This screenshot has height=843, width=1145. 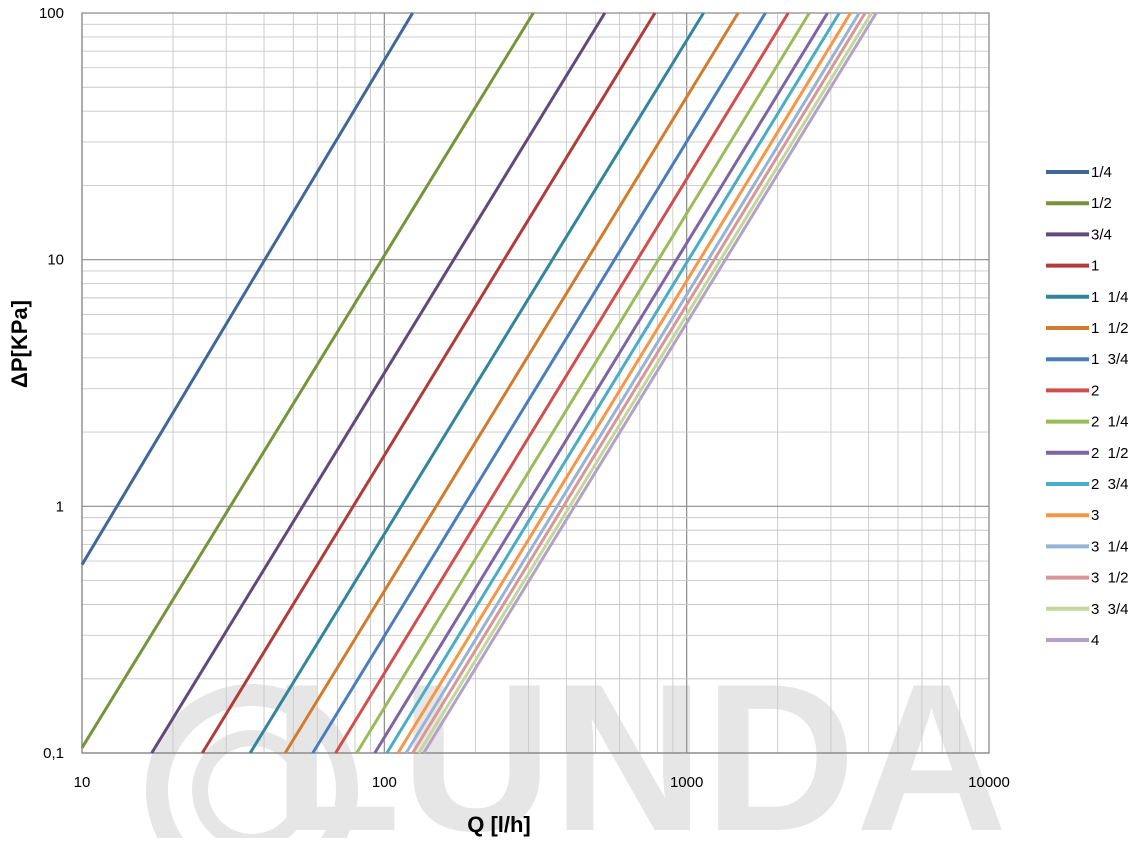 I want to click on legend-label: 1 1/2, so click(x=1110, y=328).